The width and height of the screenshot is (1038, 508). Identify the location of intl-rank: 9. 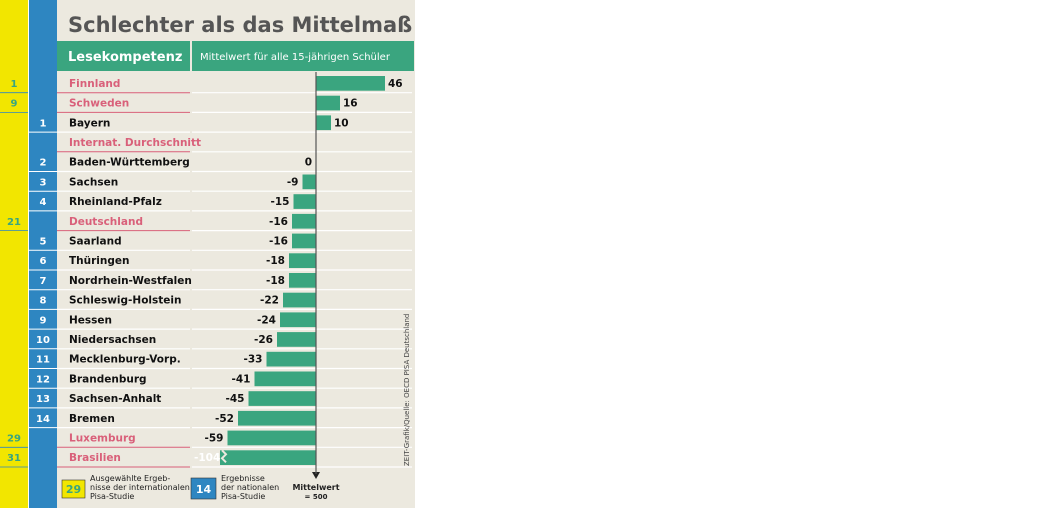
(14, 104).